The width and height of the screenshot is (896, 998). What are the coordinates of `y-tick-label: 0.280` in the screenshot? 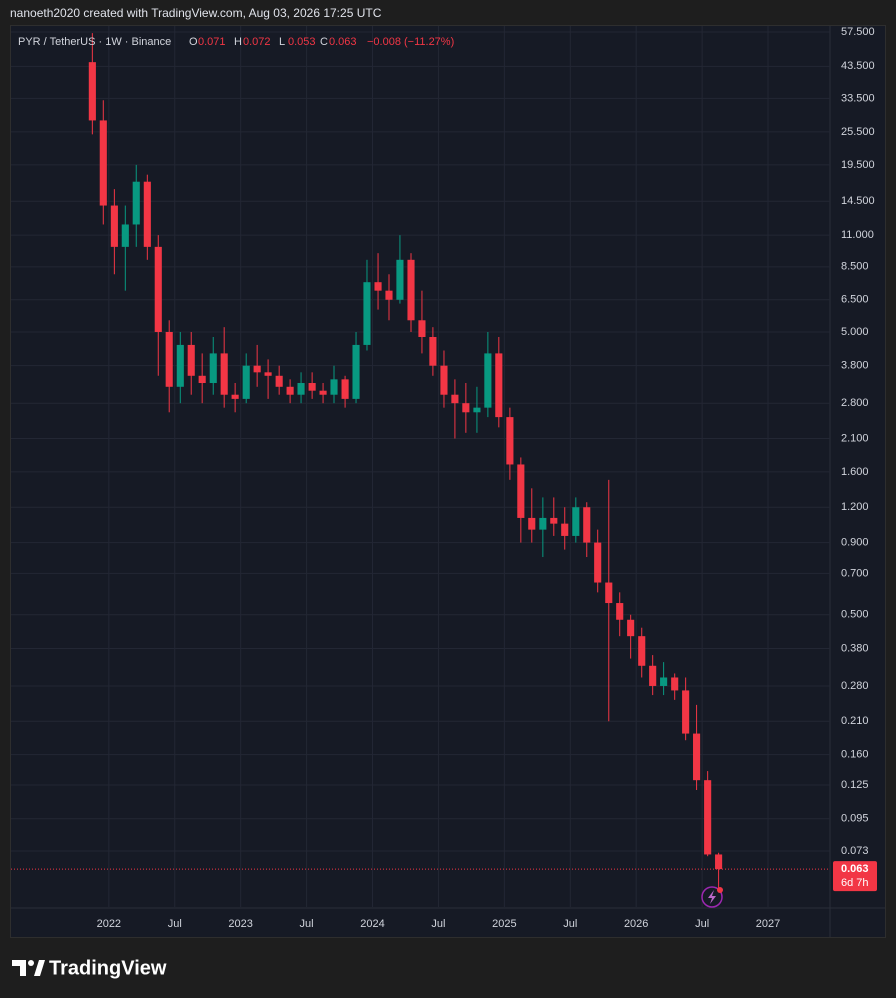 It's located at (855, 686).